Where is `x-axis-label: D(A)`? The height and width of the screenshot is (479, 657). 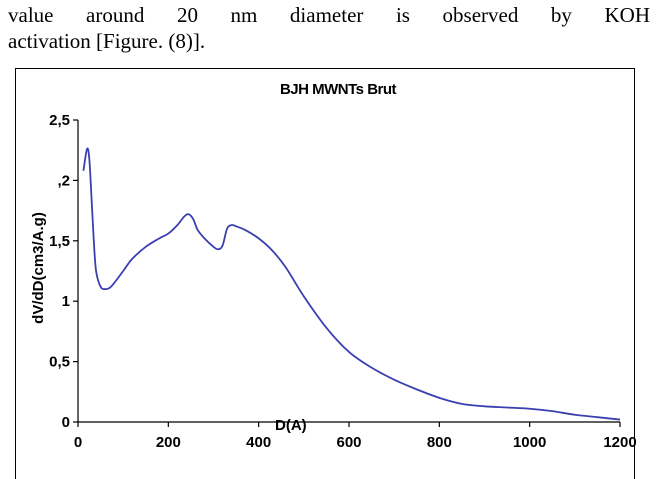 x-axis-label: D(A) is located at coordinates (291, 425).